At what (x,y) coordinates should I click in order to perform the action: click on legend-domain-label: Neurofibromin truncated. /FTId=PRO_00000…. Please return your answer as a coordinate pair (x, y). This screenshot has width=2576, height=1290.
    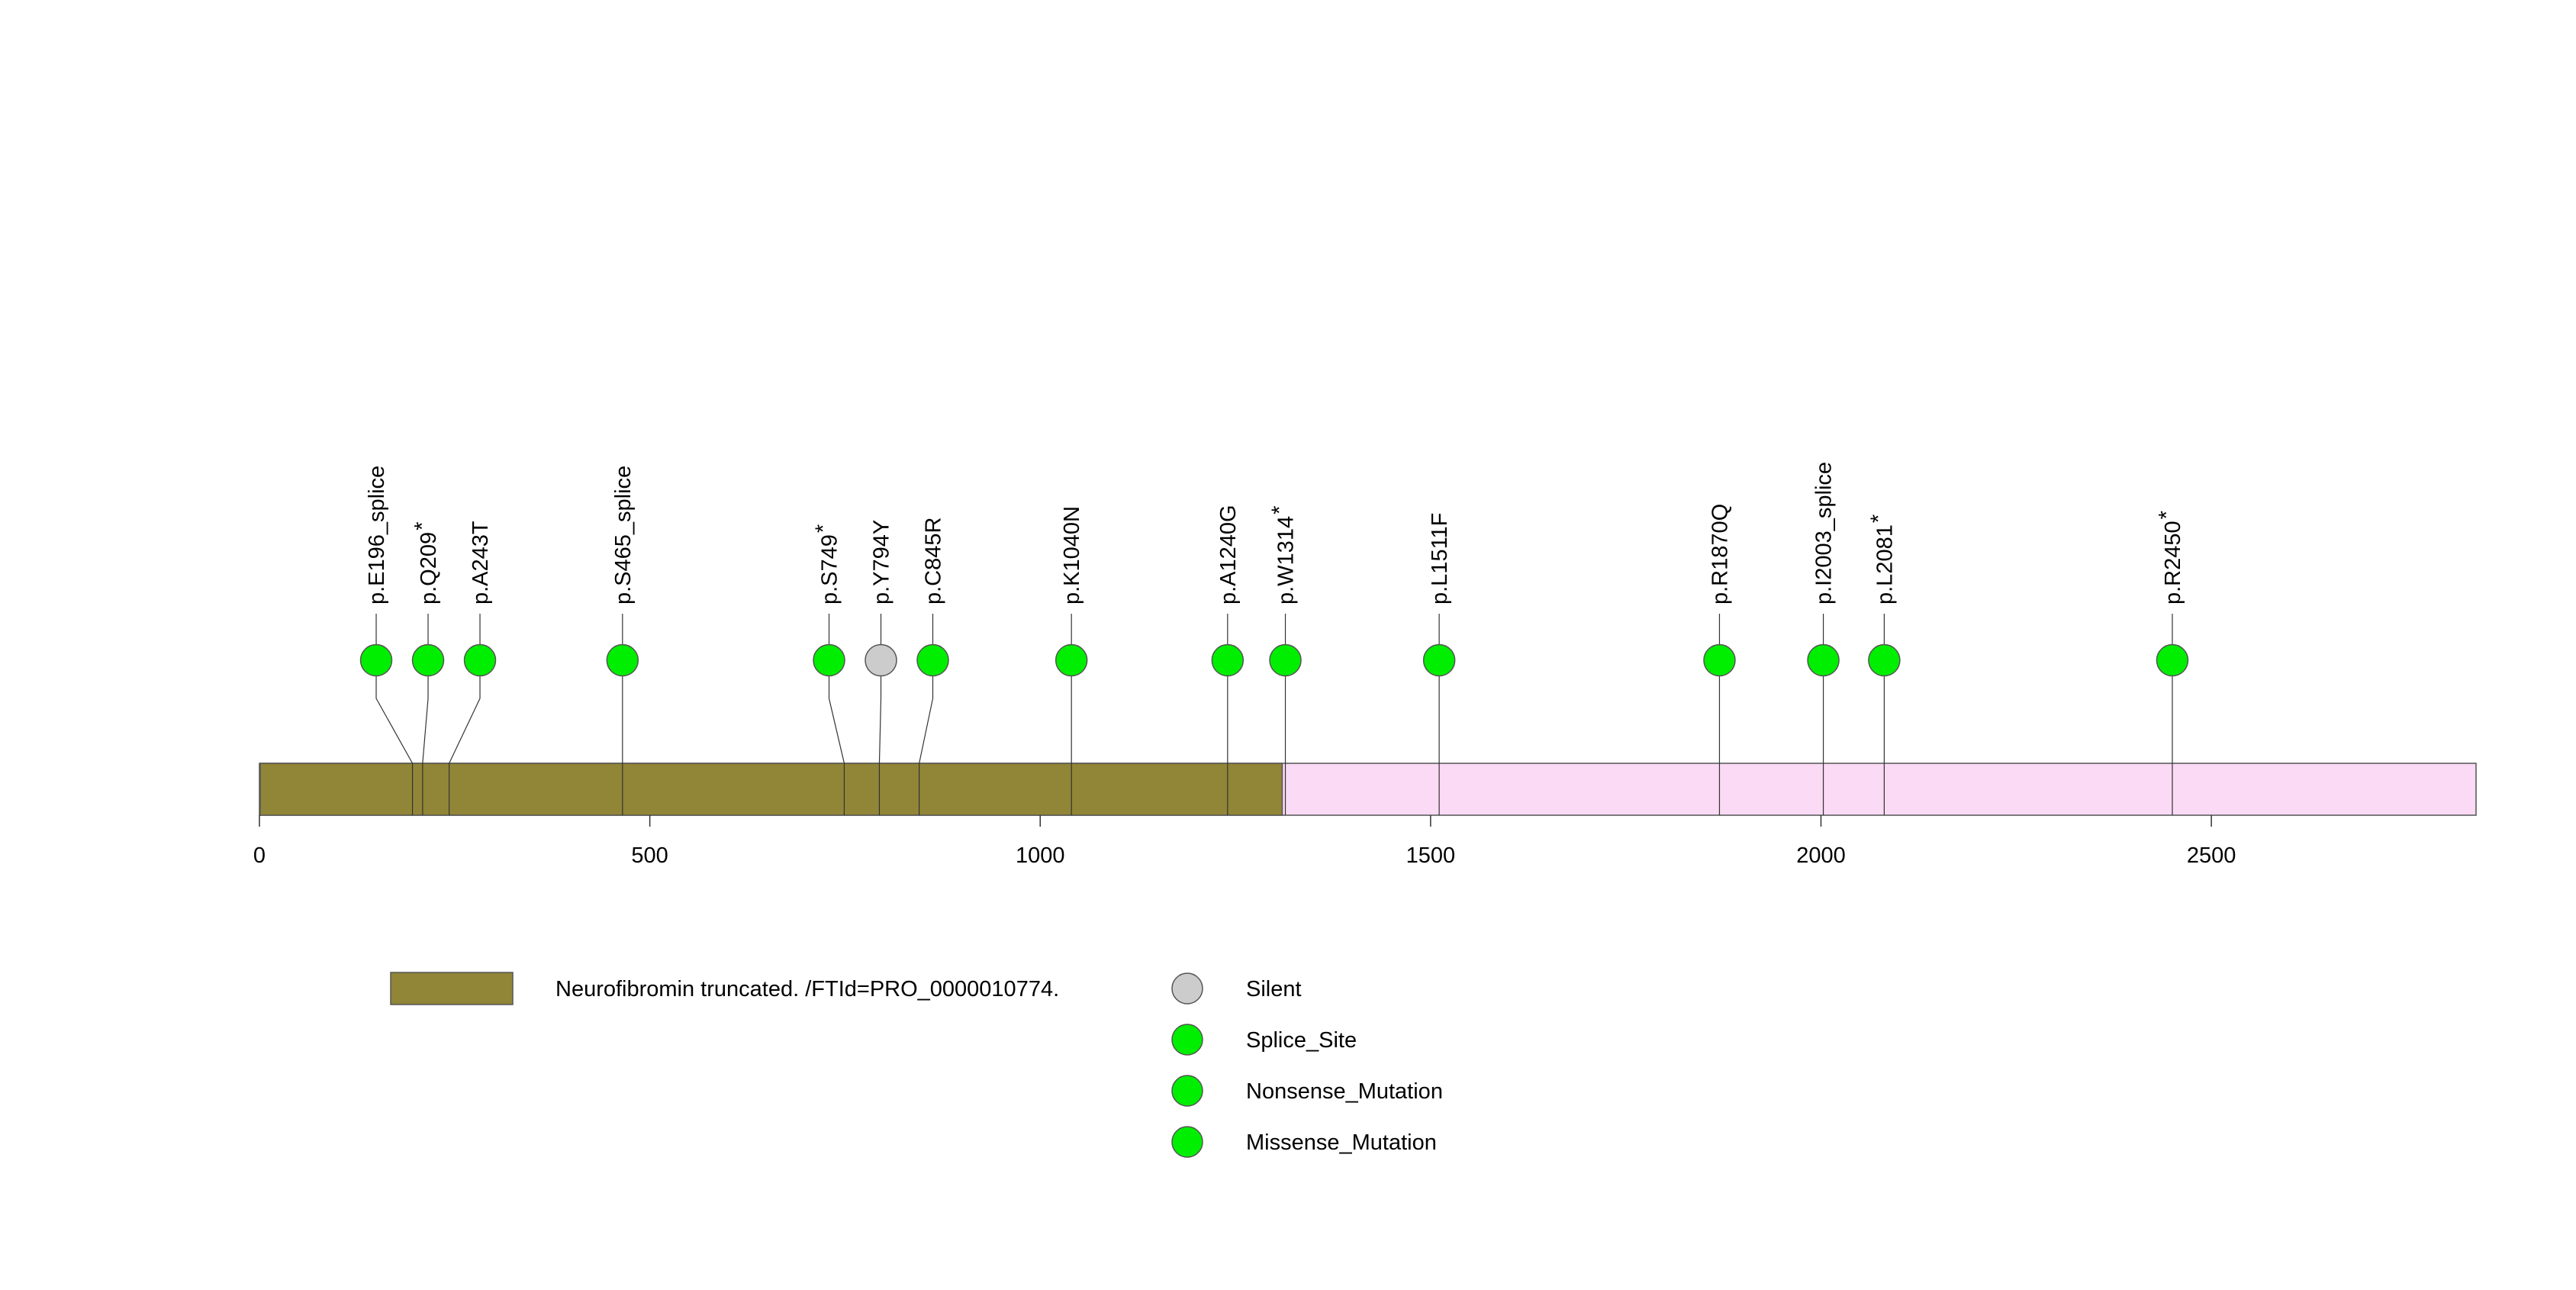
    Looking at the image, I should click on (807, 989).